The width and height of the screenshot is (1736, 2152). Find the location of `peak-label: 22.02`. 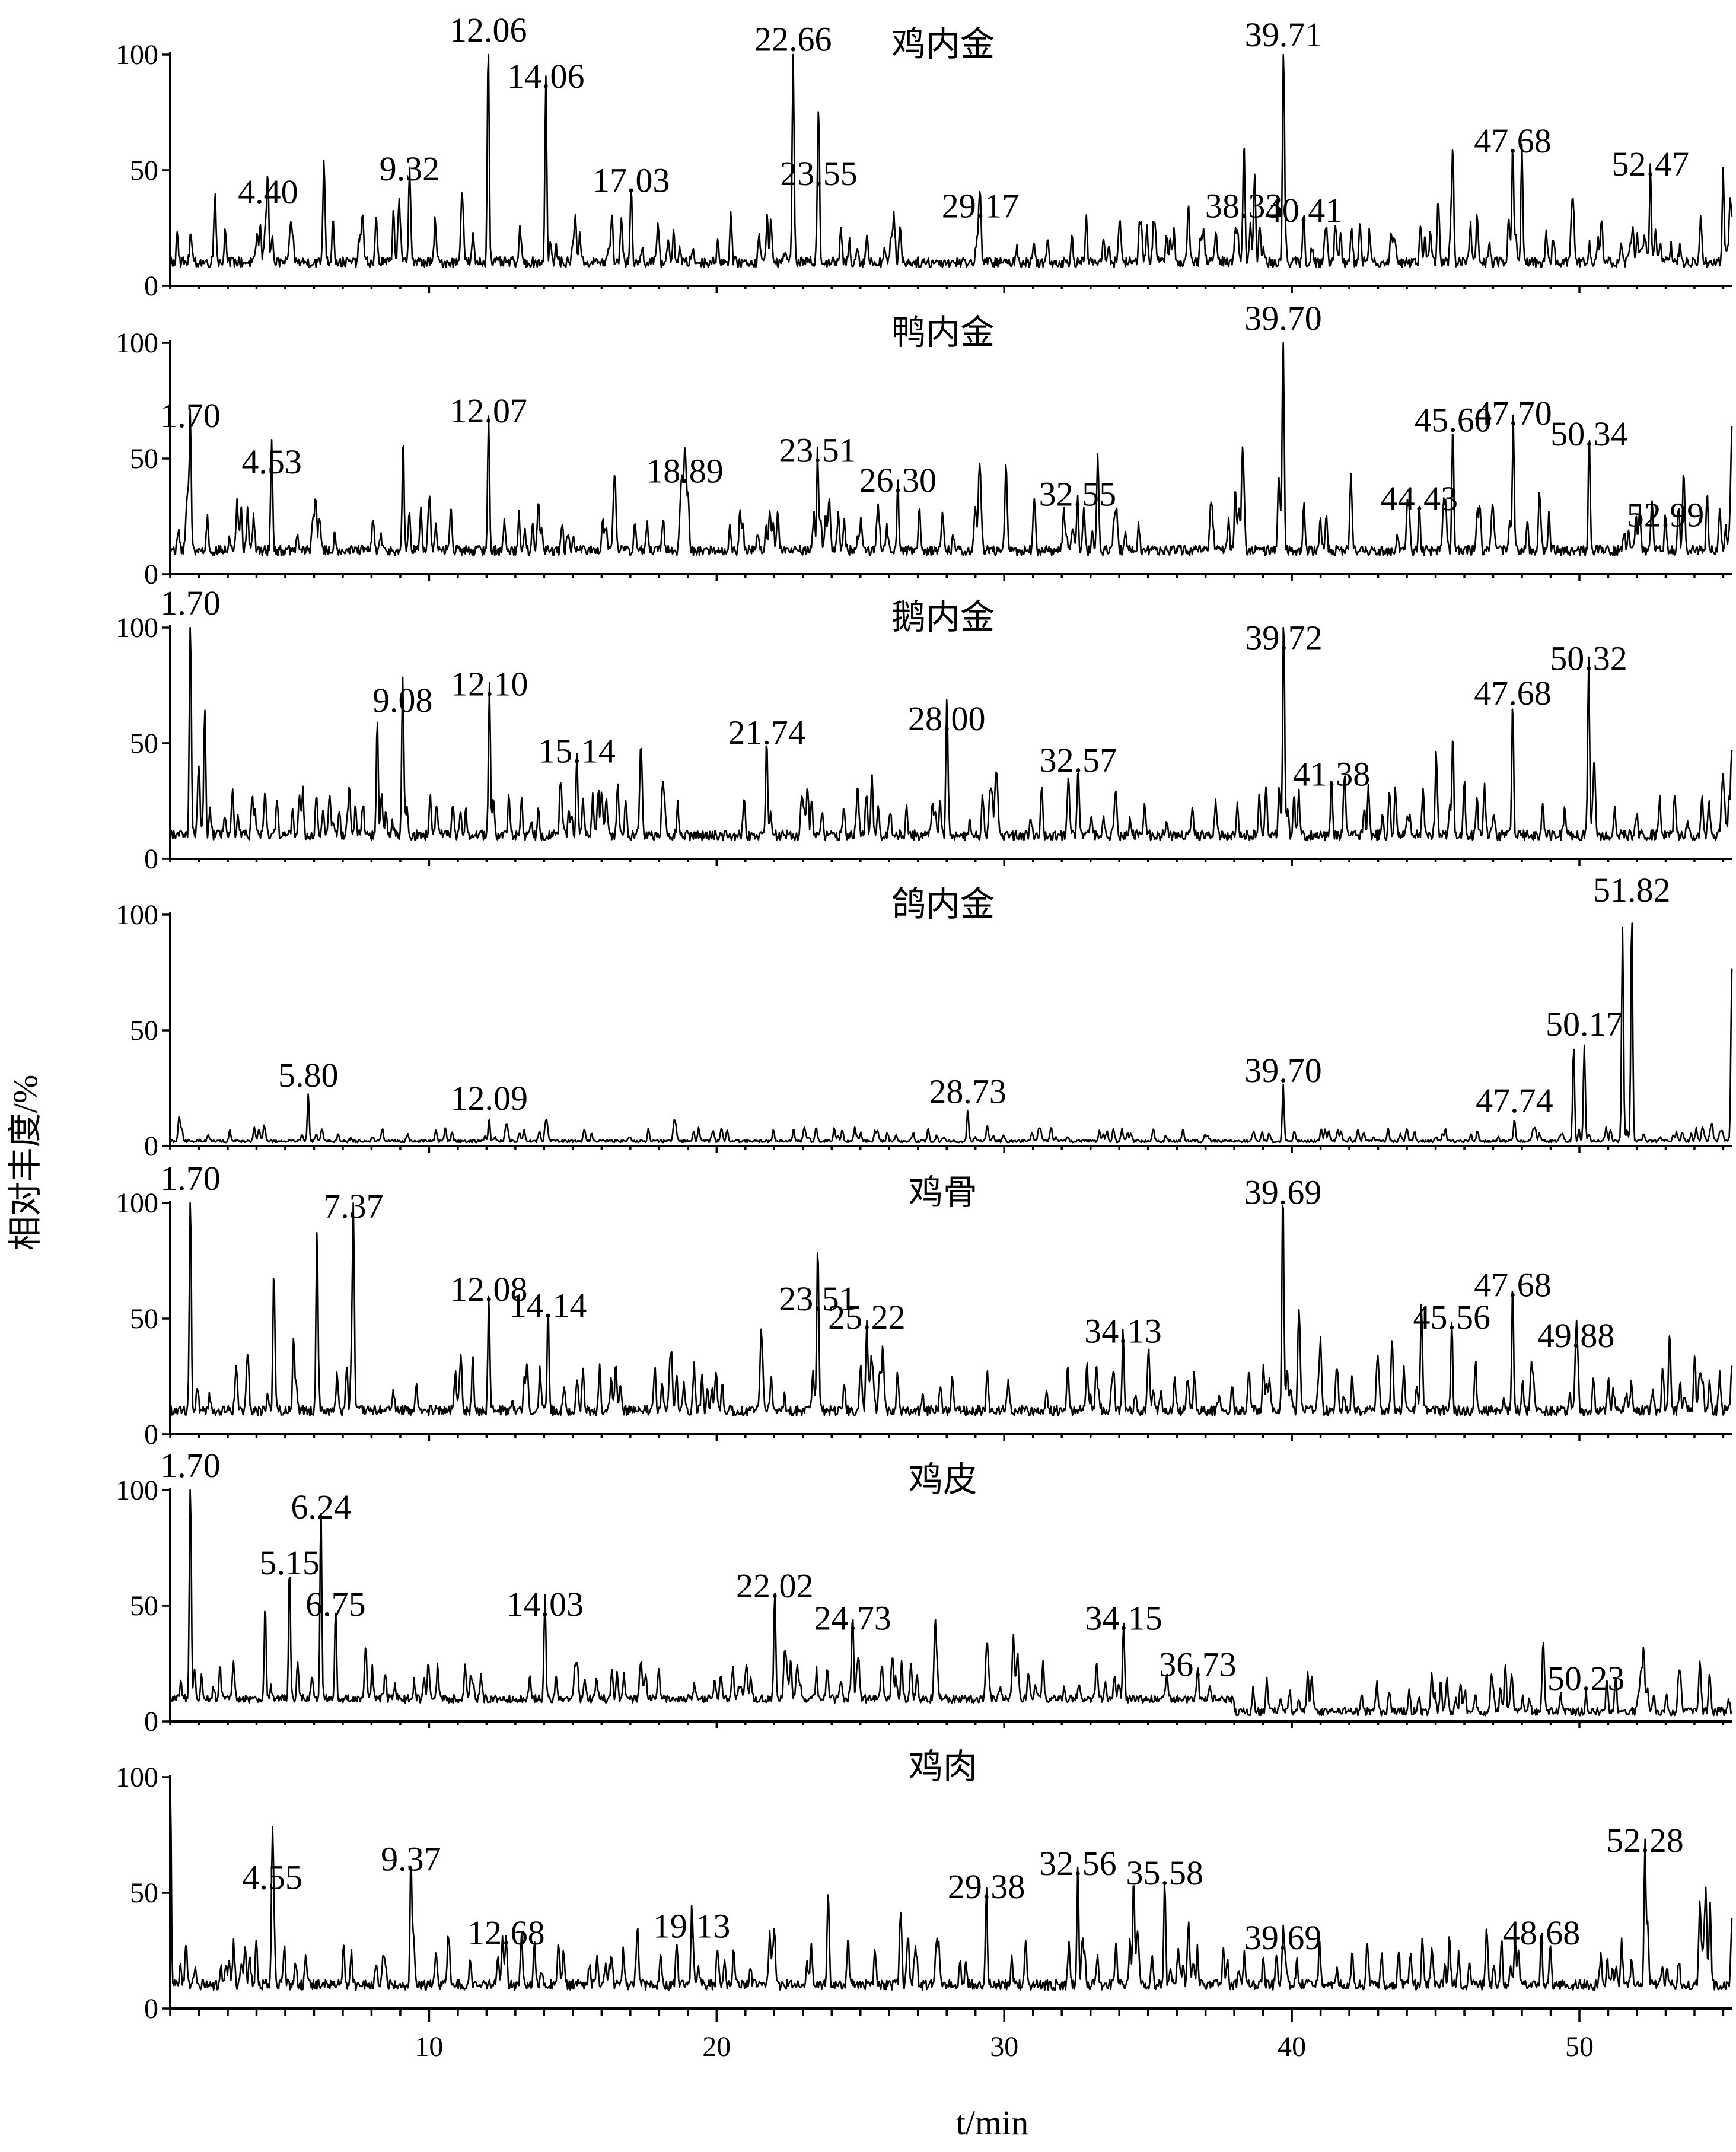

peak-label: 22.02 is located at coordinates (775, 1586).